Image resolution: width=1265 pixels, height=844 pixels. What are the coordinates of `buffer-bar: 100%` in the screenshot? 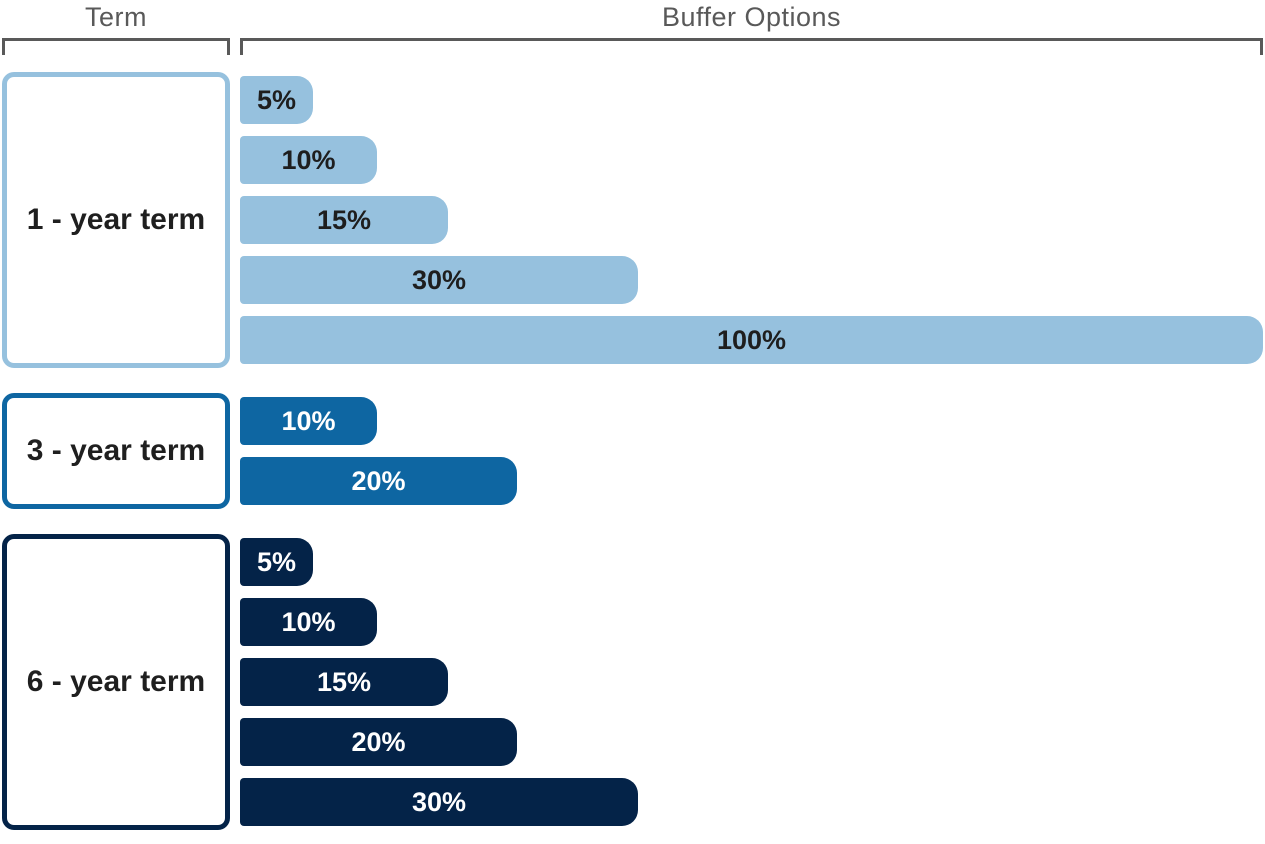 It's located at (751, 340).